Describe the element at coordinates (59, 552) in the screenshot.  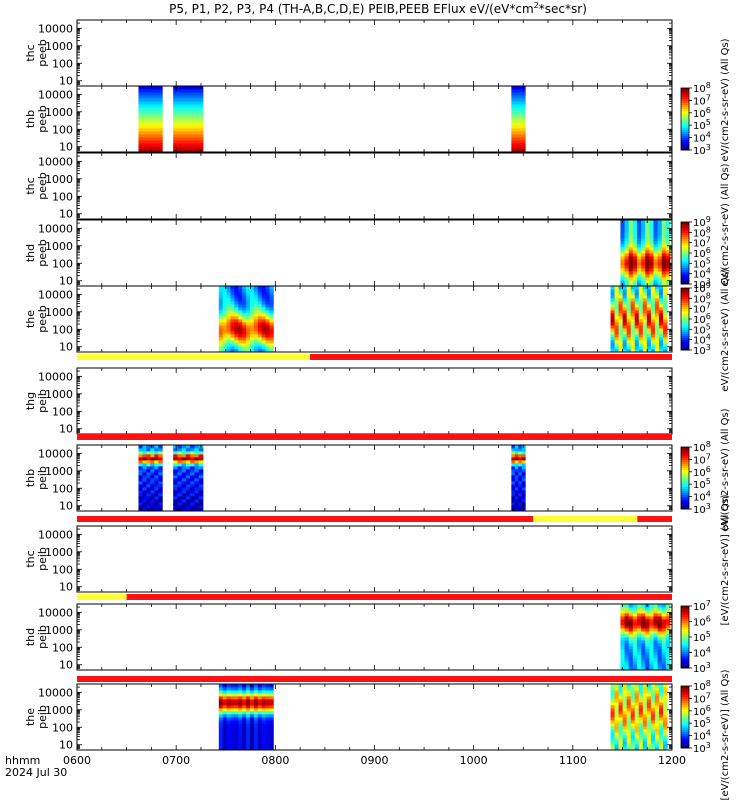
I see `y-tick-label: 1000` at that location.